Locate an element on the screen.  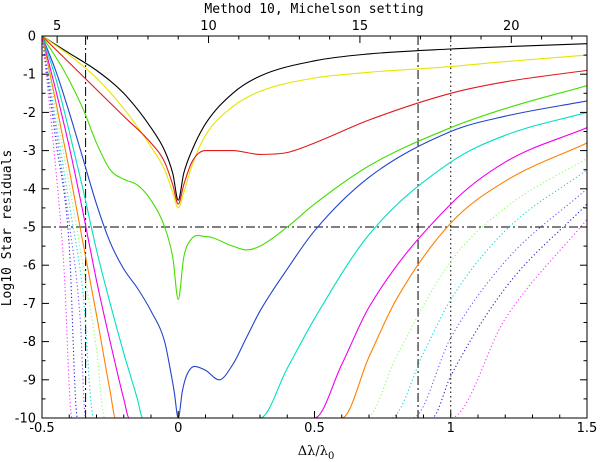
x-tick-label: -0.5 is located at coordinates (41, 428).